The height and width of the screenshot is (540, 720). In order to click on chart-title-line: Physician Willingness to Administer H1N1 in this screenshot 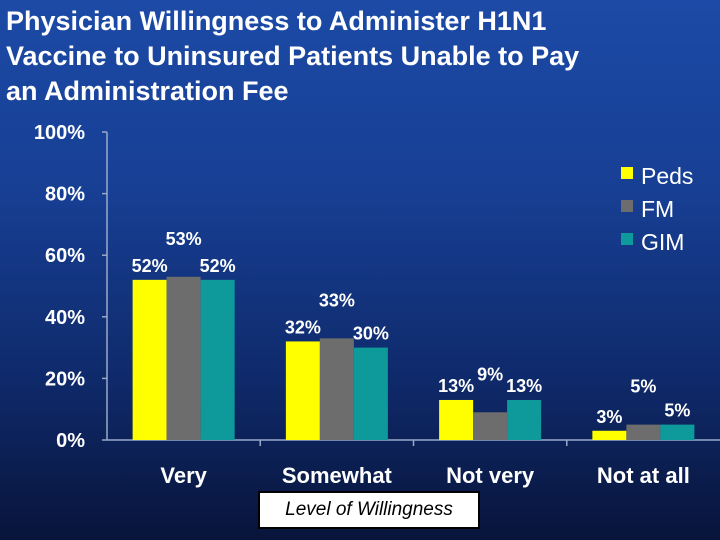, I will do `click(276, 21)`.